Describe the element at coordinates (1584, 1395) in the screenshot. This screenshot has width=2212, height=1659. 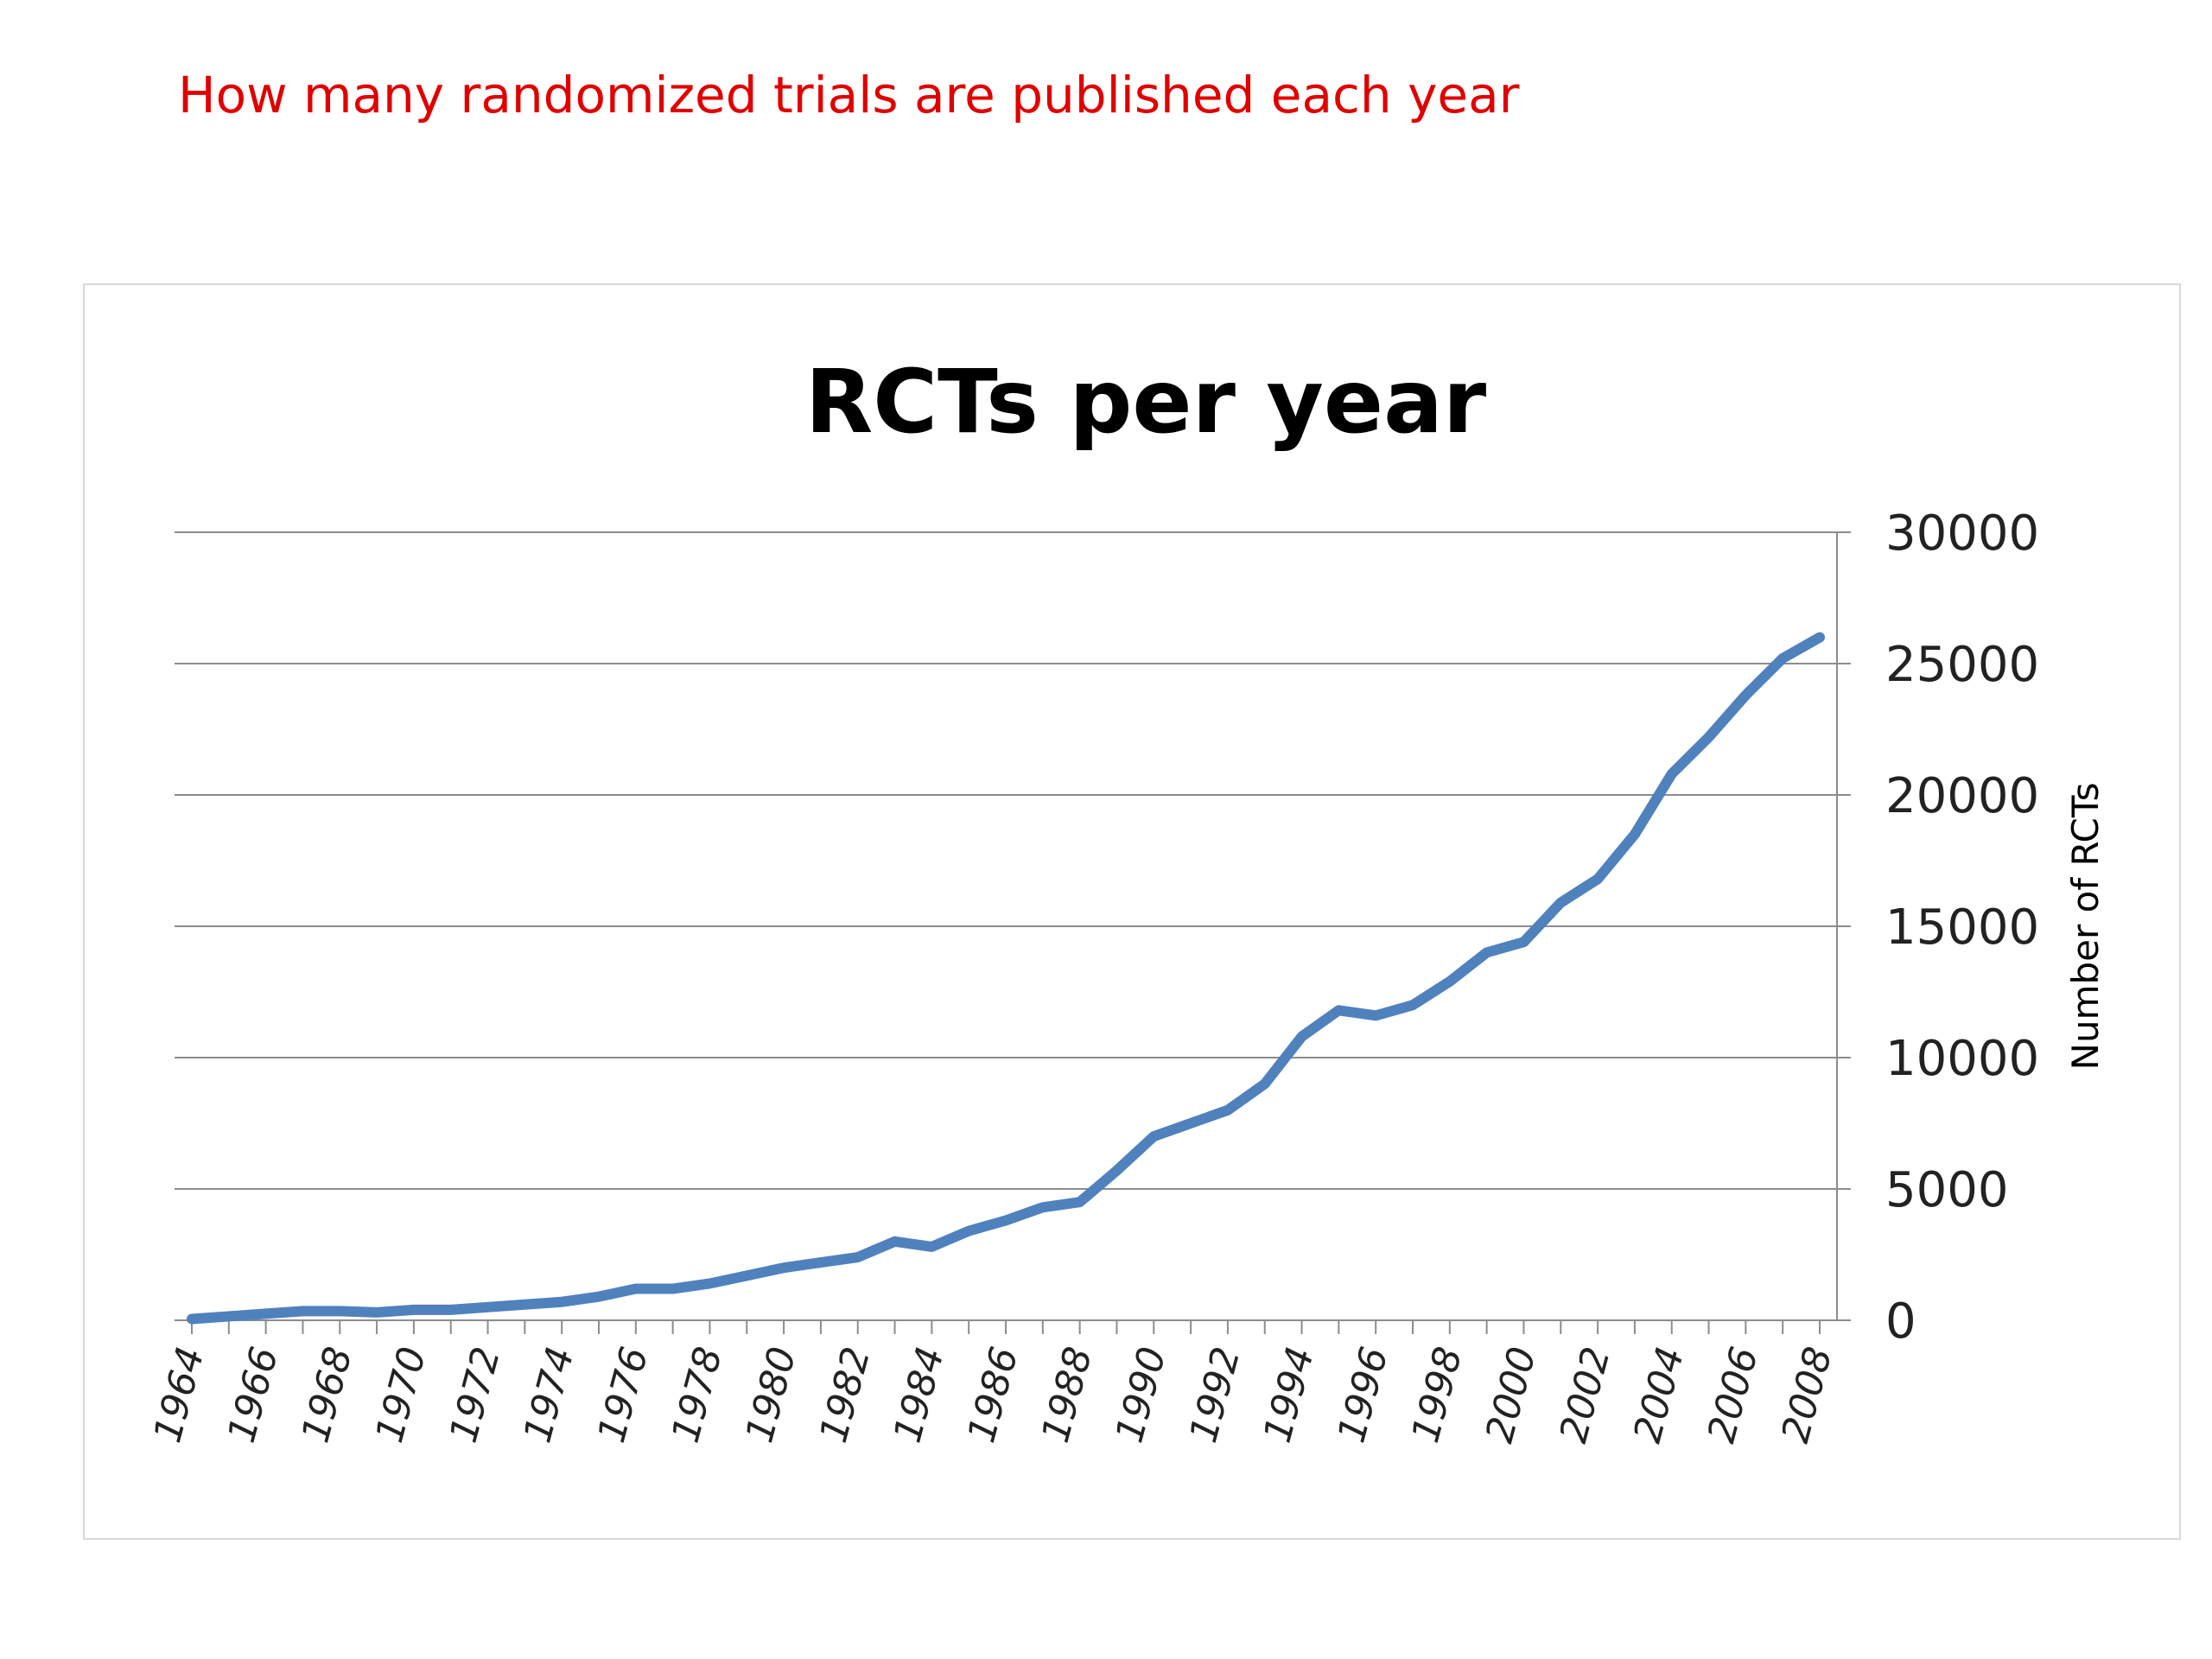
I see `x-tick-label: 2002` at that location.